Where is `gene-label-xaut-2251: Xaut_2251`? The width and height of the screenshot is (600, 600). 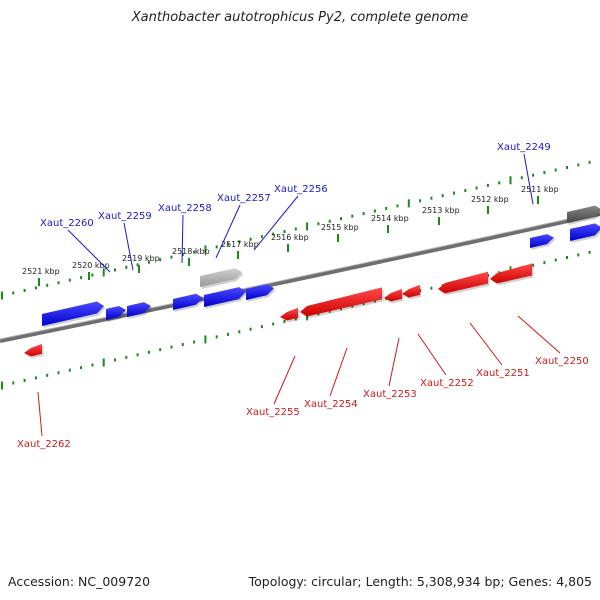 gene-label-xaut-2251: Xaut_2251 is located at coordinates (503, 373).